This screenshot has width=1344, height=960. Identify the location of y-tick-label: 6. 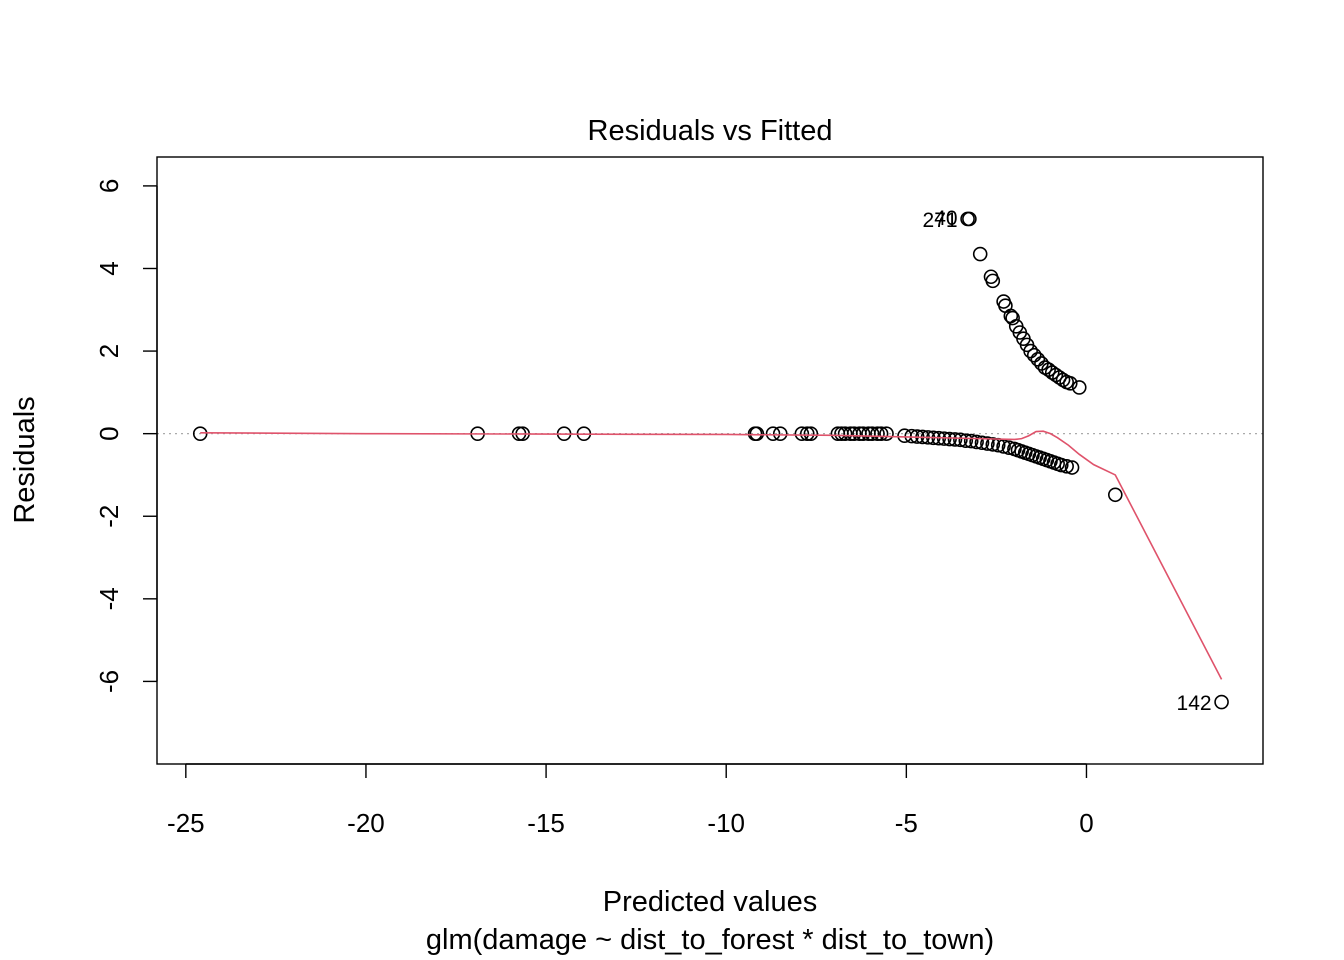
(109, 186).